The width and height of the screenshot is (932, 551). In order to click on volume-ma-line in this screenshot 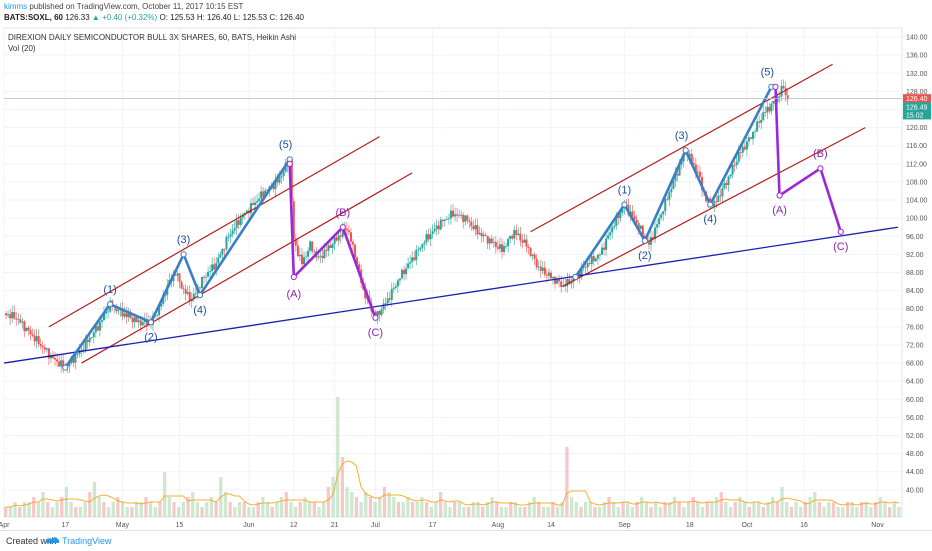, I will do `click(452, 484)`.